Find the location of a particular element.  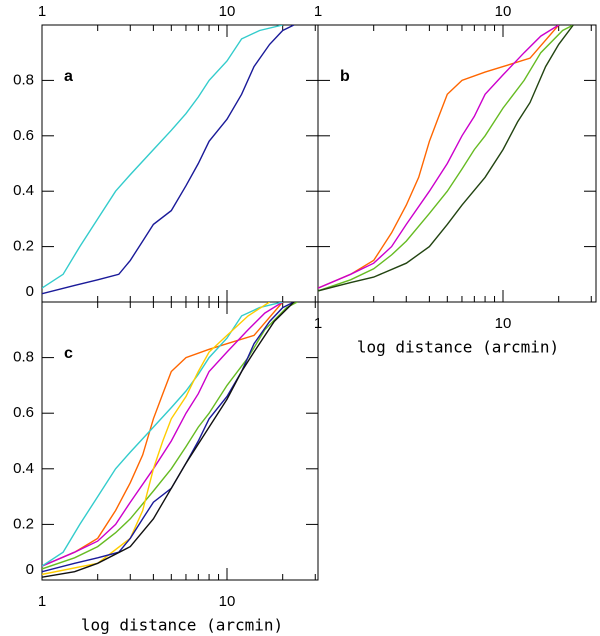

panel-label: b is located at coordinates (345, 76).